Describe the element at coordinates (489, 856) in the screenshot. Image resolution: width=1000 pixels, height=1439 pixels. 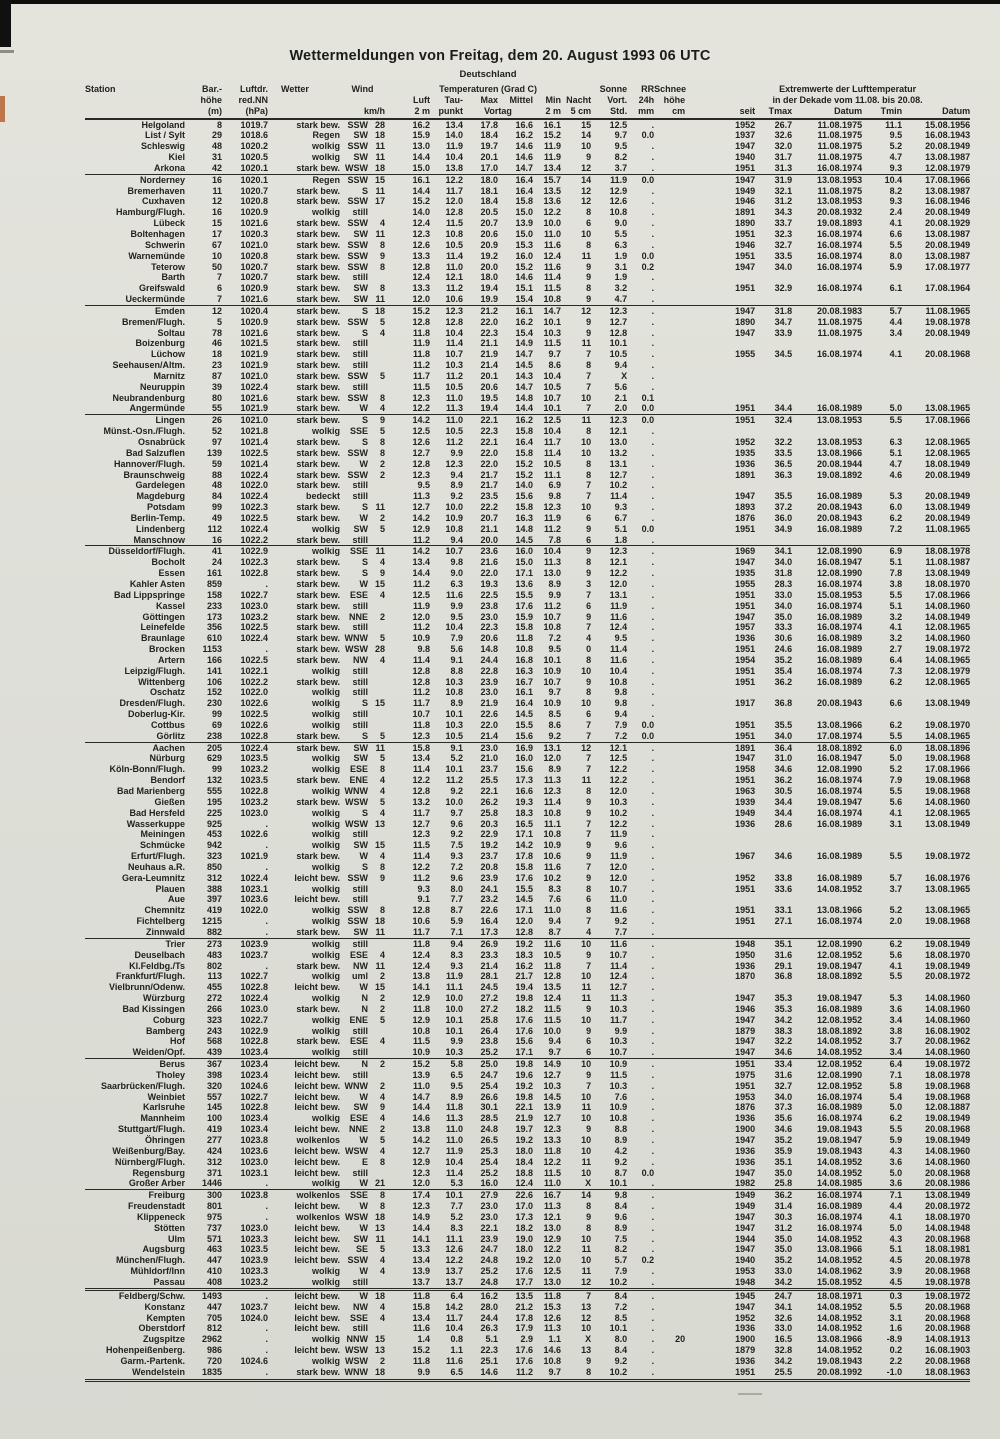
I see `cell-max-vortag: 23.7` at that location.